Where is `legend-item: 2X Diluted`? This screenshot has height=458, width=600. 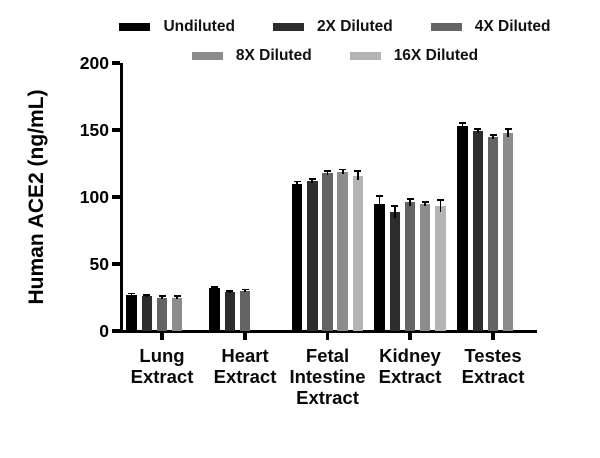 legend-item: 2X Diluted is located at coordinates (332, 27).